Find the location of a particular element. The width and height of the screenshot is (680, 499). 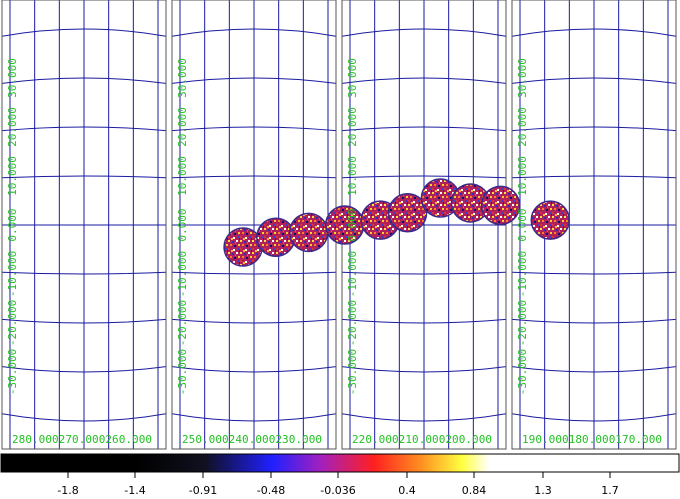

ra-axis-labels: 190.000180.000170.000 is located at coordinates (592, 439).